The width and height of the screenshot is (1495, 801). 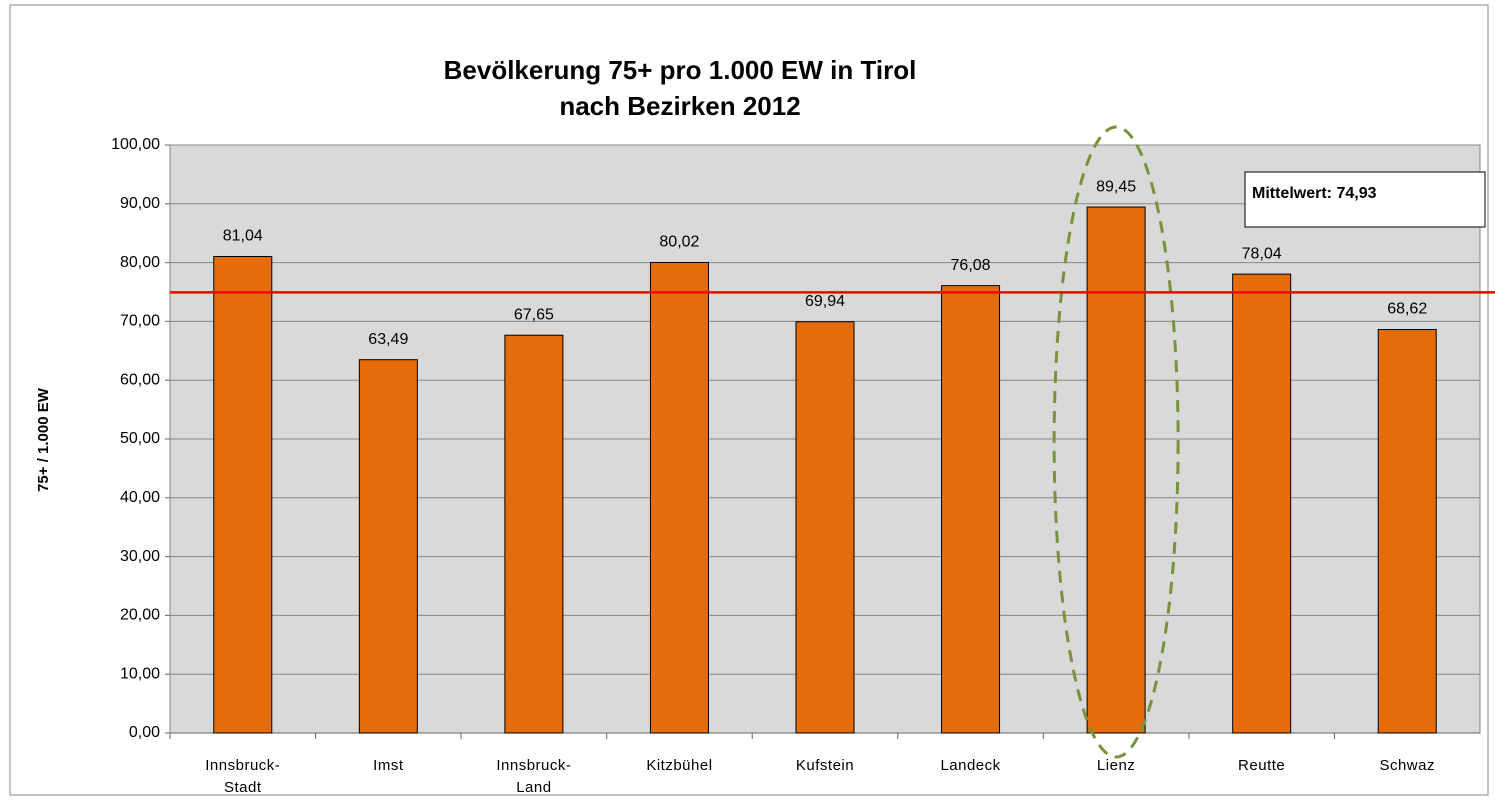 What do you see at coordinates (970, 765) in the screenshot?
I see `x-tick-label: Landeck` at bounding box center [970, 765].